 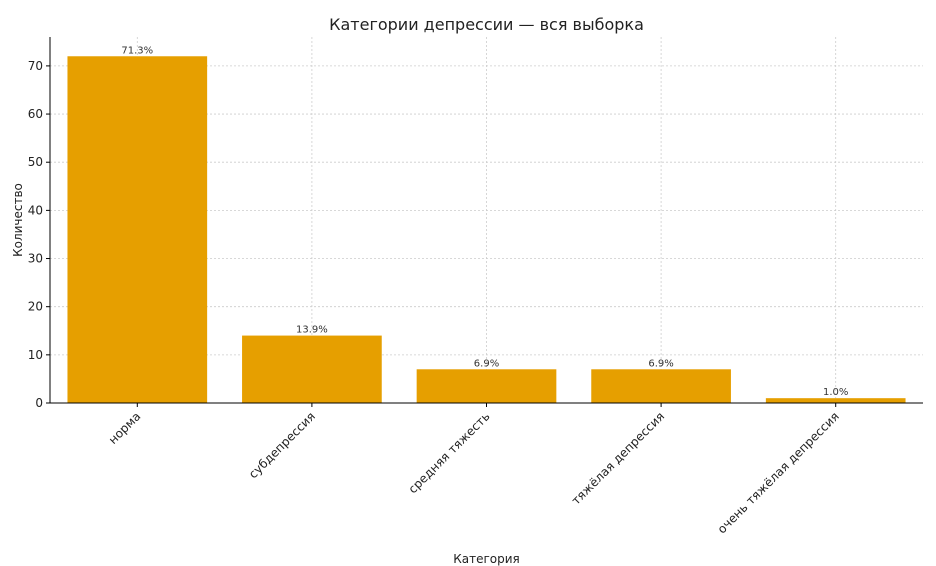 What do you see at coordinates (778, 472) in the screenshot?
I see `x-tick-label: очень тяжёлая депрессия` at bounding box center [778, 472].